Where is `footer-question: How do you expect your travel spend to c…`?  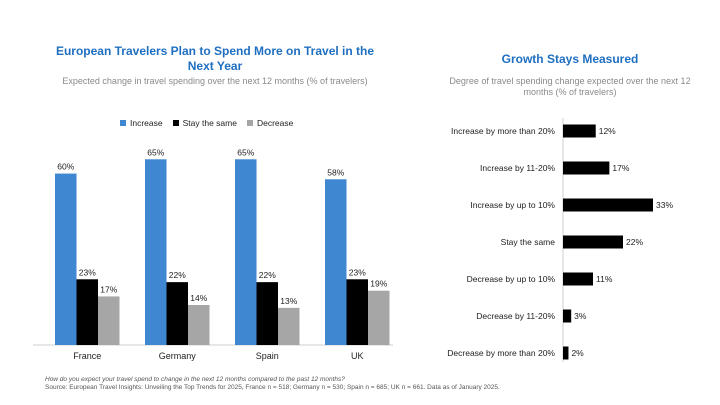
footer-question: How do you expect your travel spend to c… is located at coordinates (195, 379).